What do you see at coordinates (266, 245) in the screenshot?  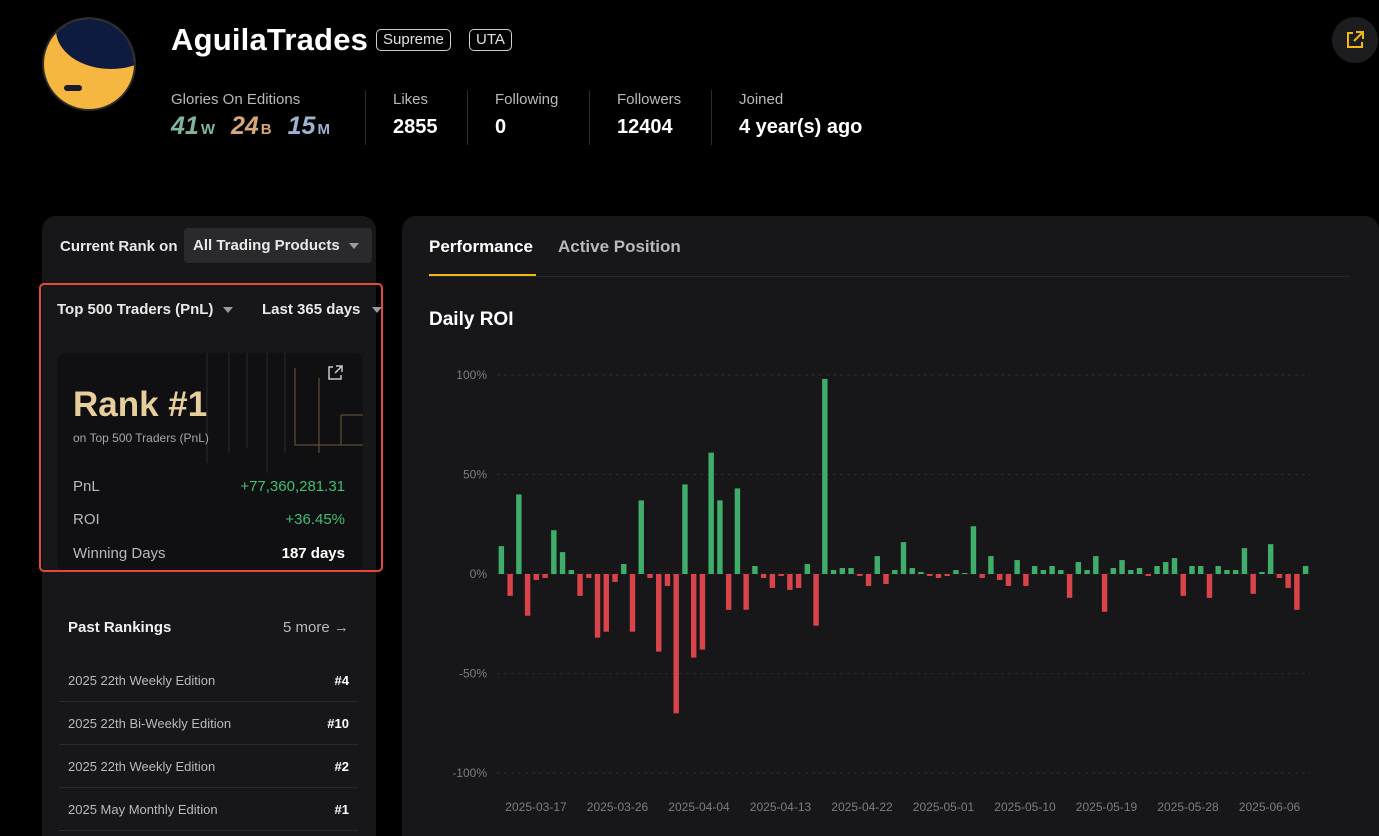 I see `trading-product-value: All Trading Products` at bounding box center [266, 245].